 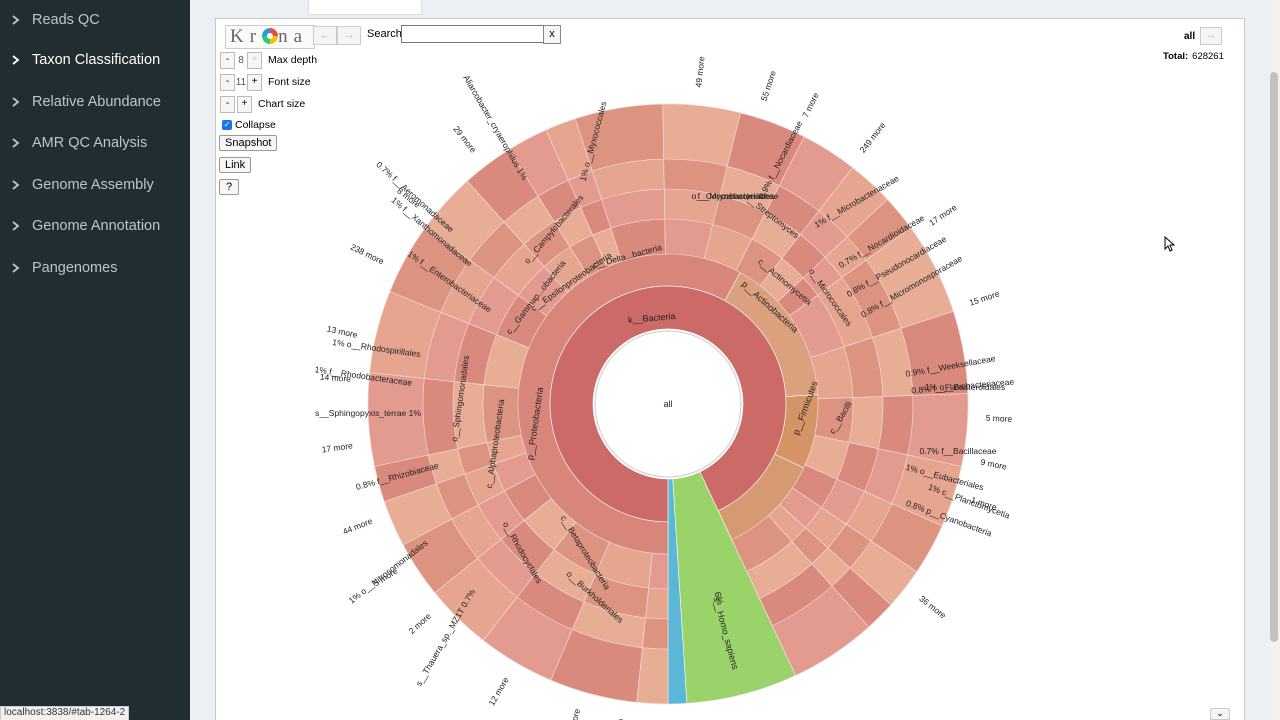 I want to click on chart-size-control: - + Chart size, so click(x=263, y=104).